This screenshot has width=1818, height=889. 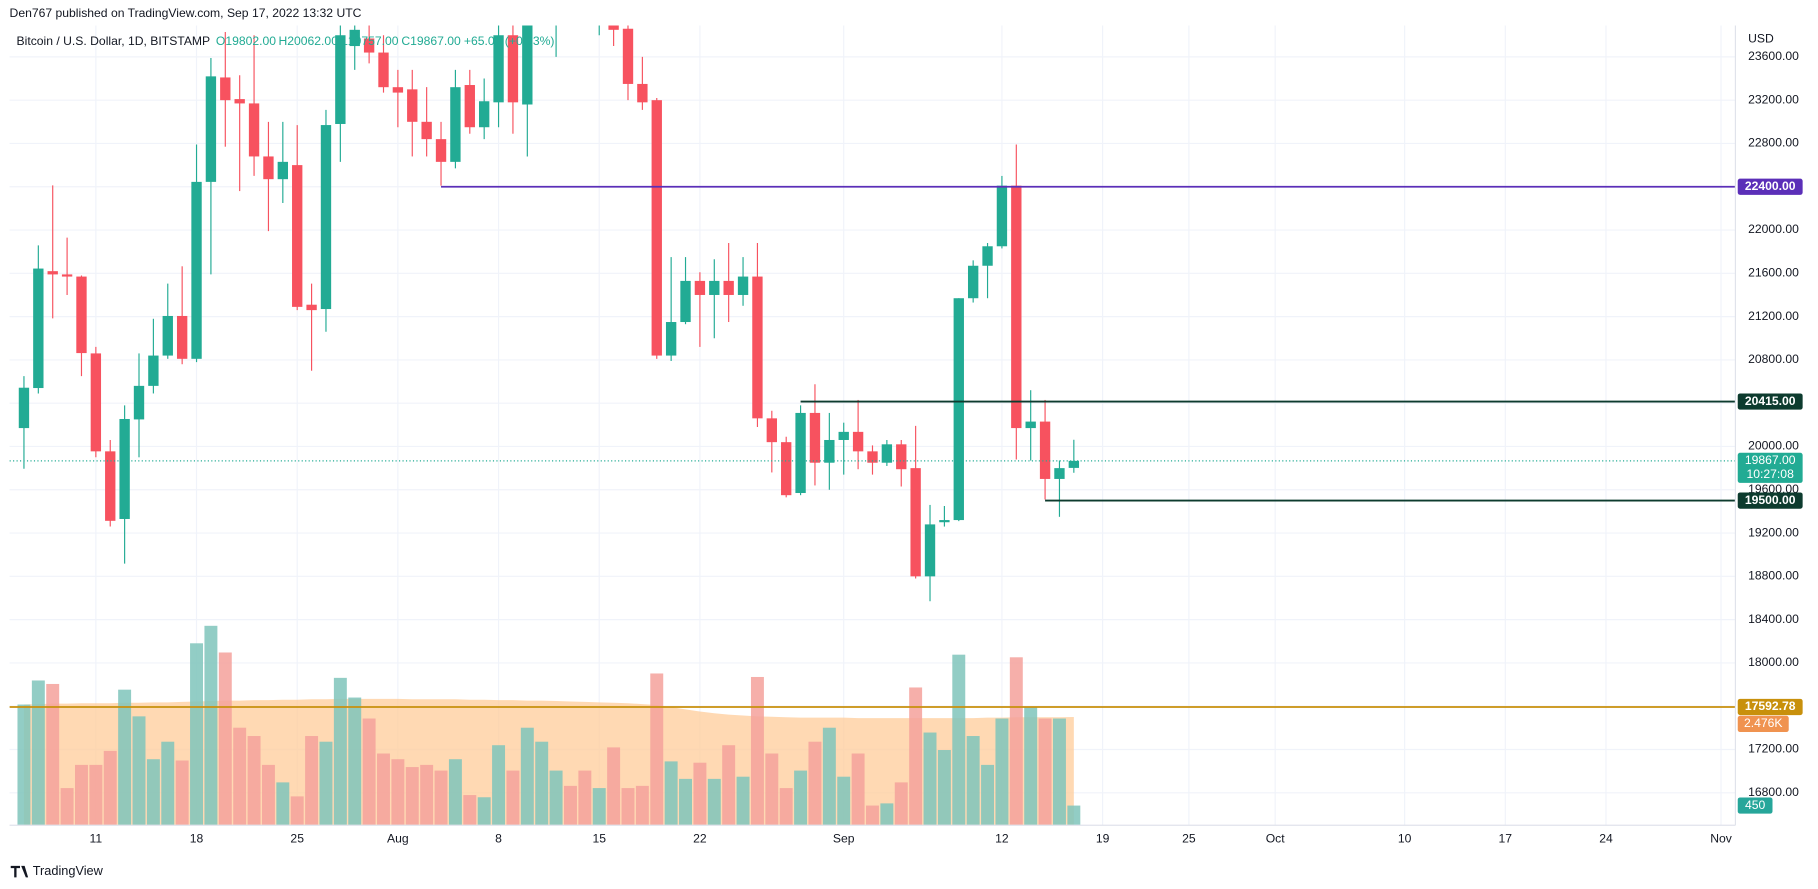 What do you see at coordinates (1276, 838) in the screenshot?
I see `x-tick-label: Oct` at bounding box center [1276, 838].